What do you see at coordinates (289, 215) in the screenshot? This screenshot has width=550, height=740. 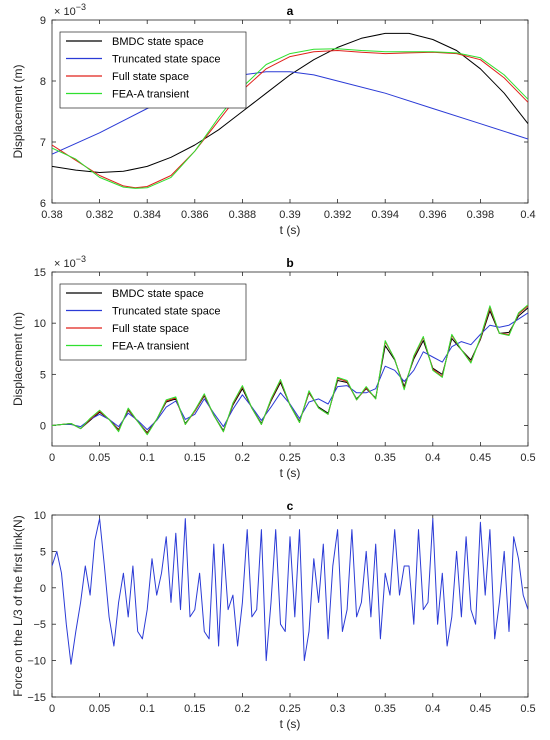 I see `x-tick-label: 0.39` at bounding box center [289, 215].